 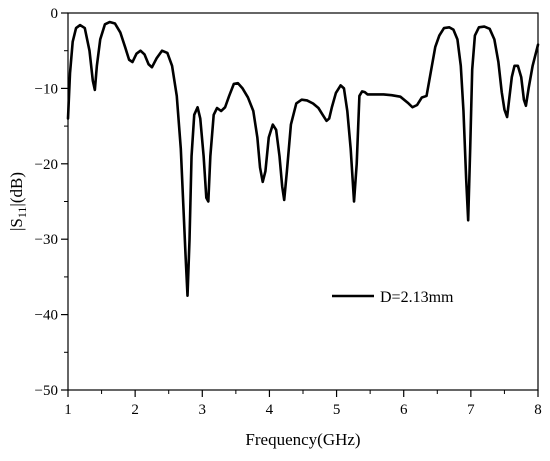 What do you see at coordinates (46, 89) in the screenshot?
I see `y-tick-label: −10` at bounding box center [46, 89].